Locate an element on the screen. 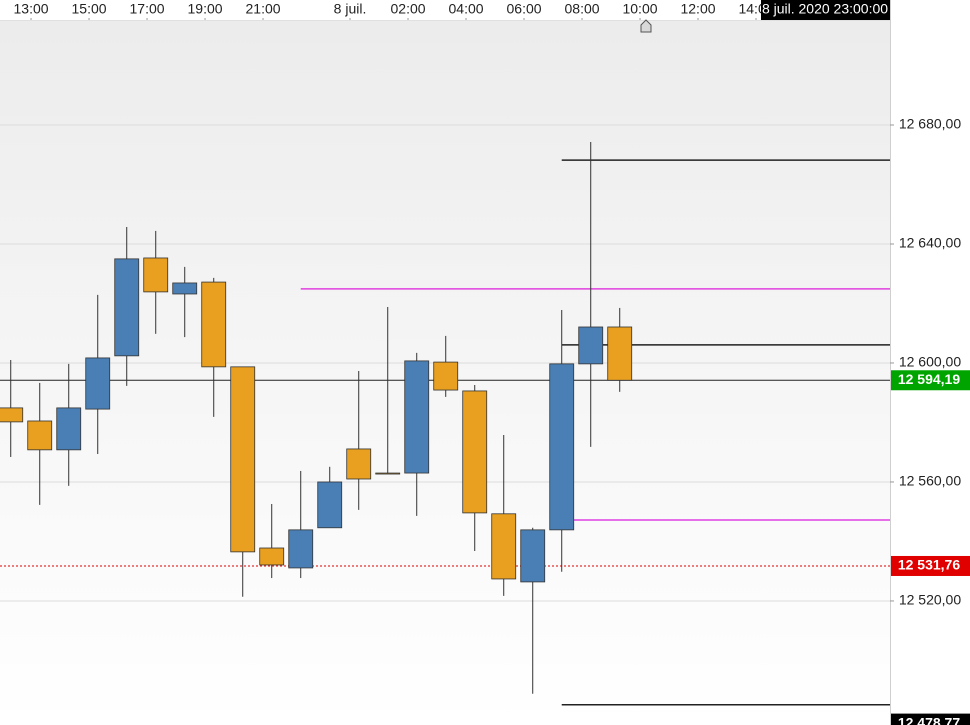 The height and width of the screenshot is (725, 970). x-tick-label: 12:00 is located at coordinates (697, 9).